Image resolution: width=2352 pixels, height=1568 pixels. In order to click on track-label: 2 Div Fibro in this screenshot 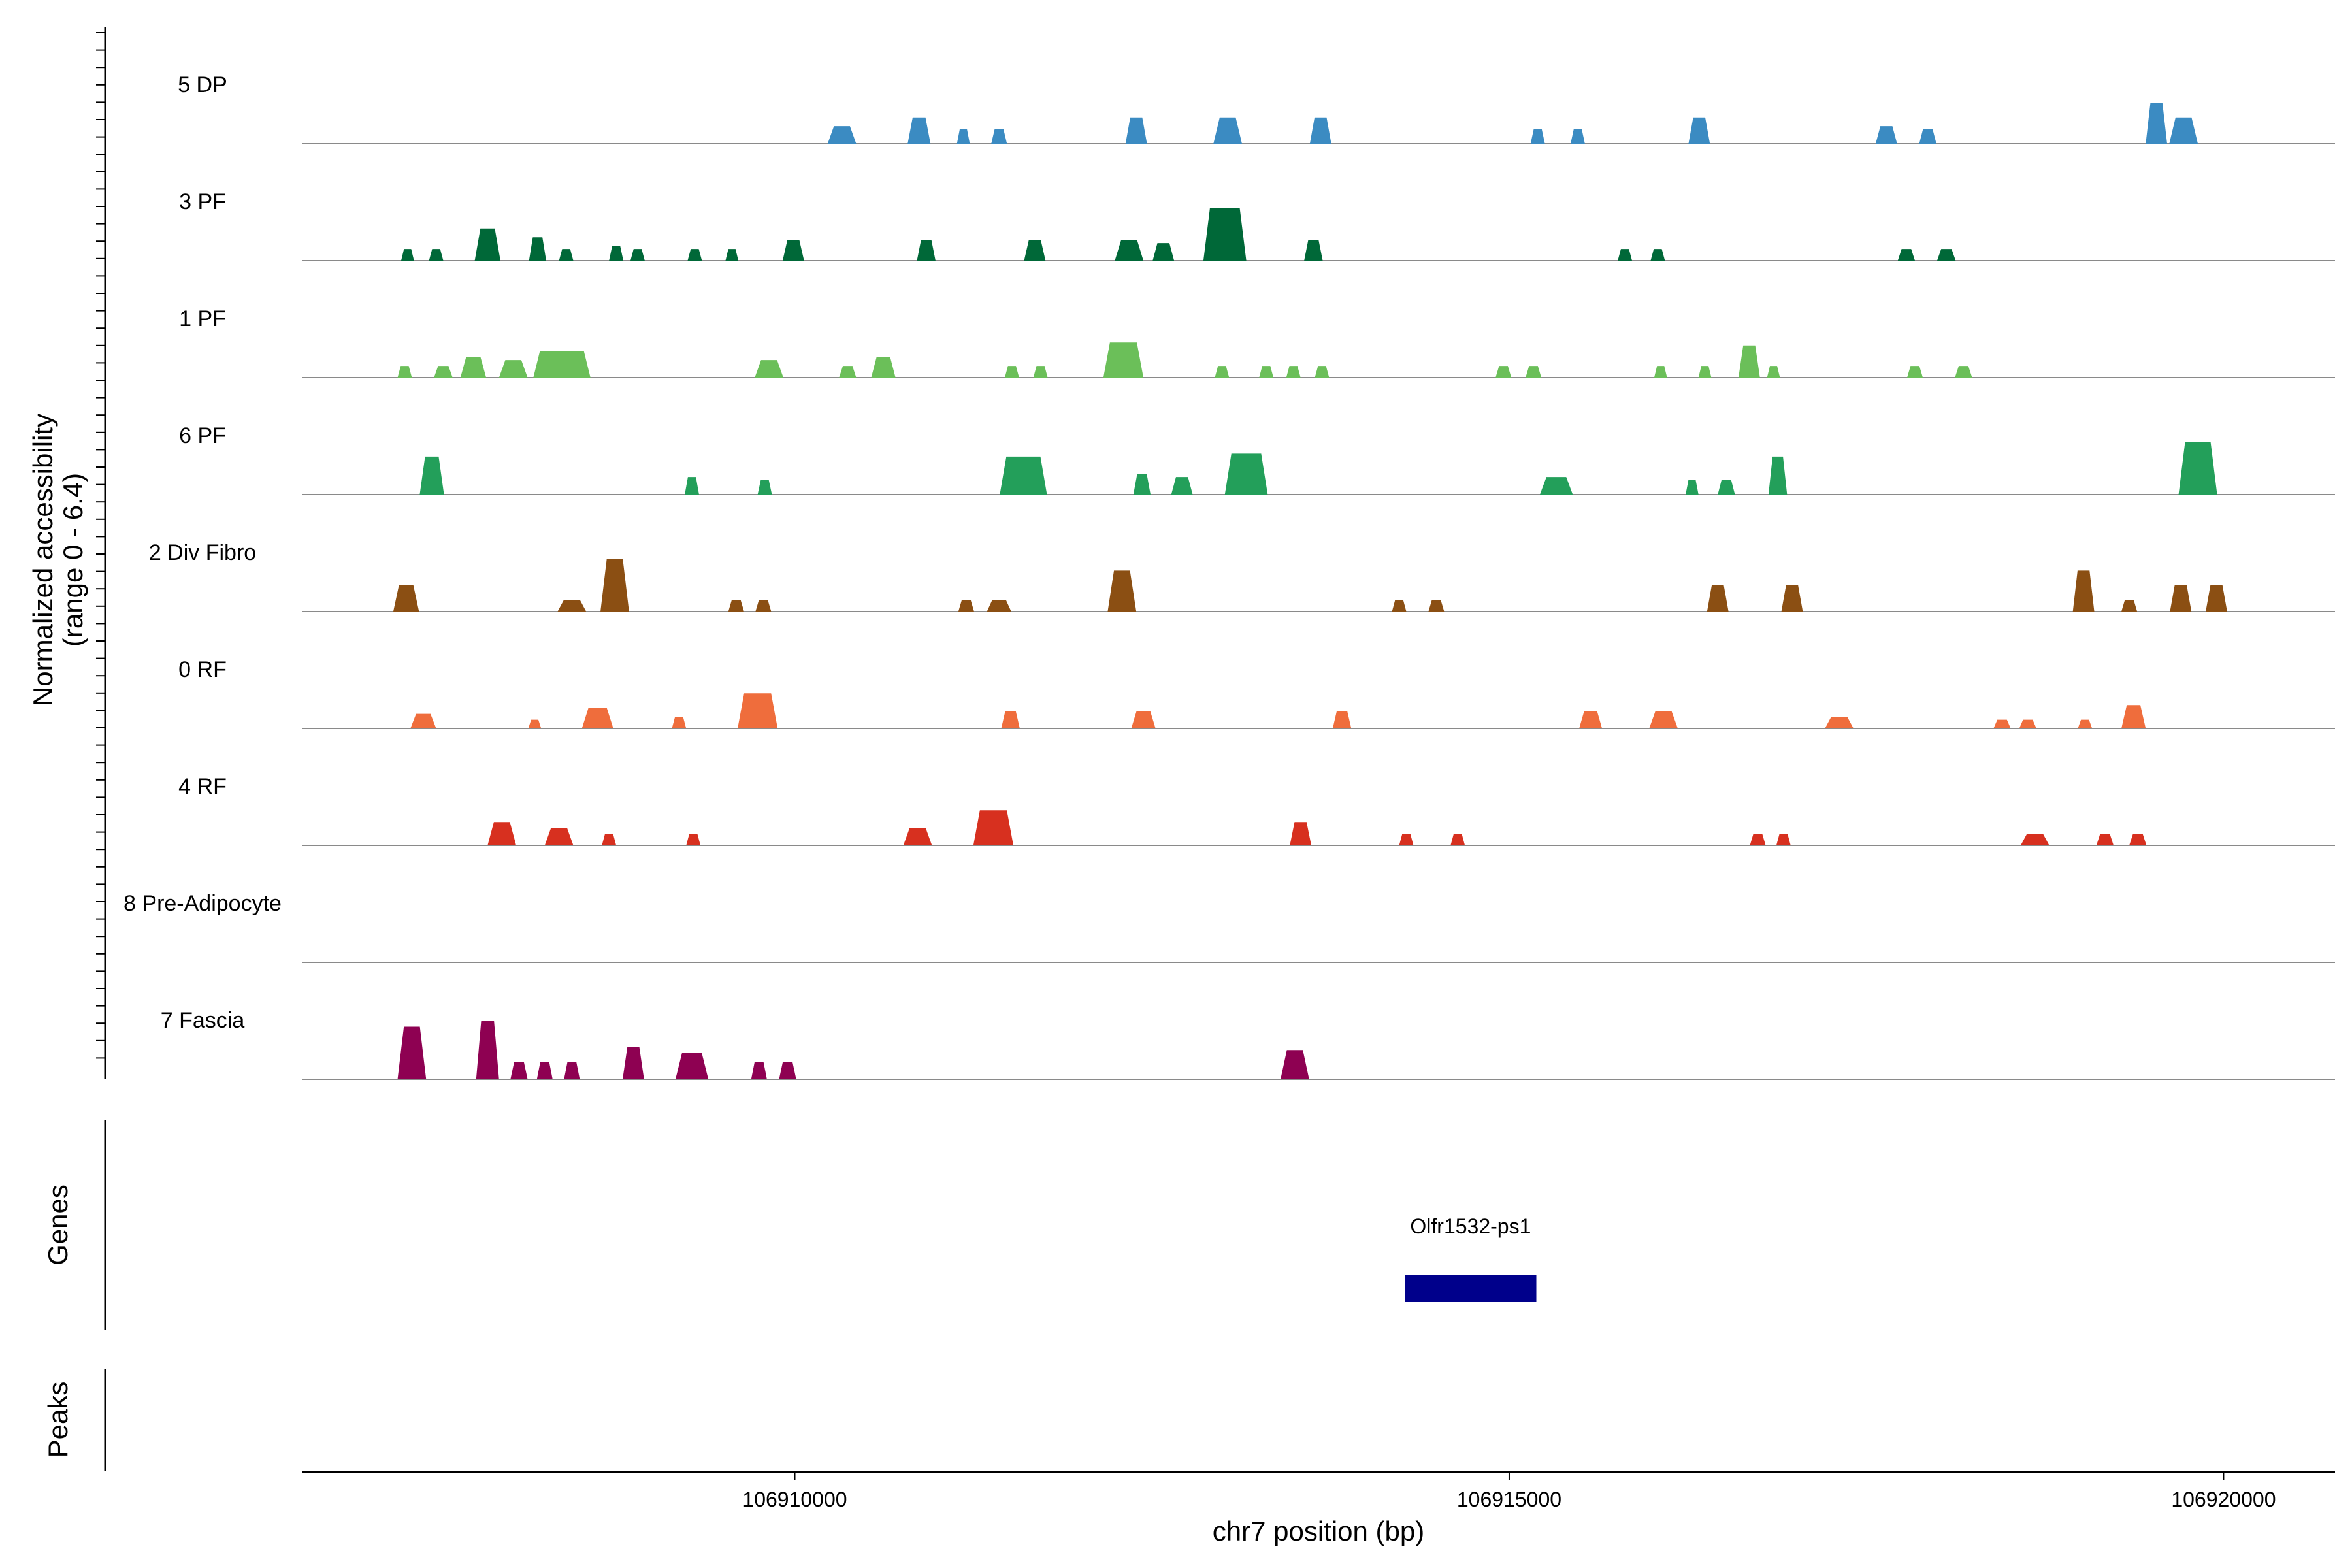, I will do `click(202, 552)`.